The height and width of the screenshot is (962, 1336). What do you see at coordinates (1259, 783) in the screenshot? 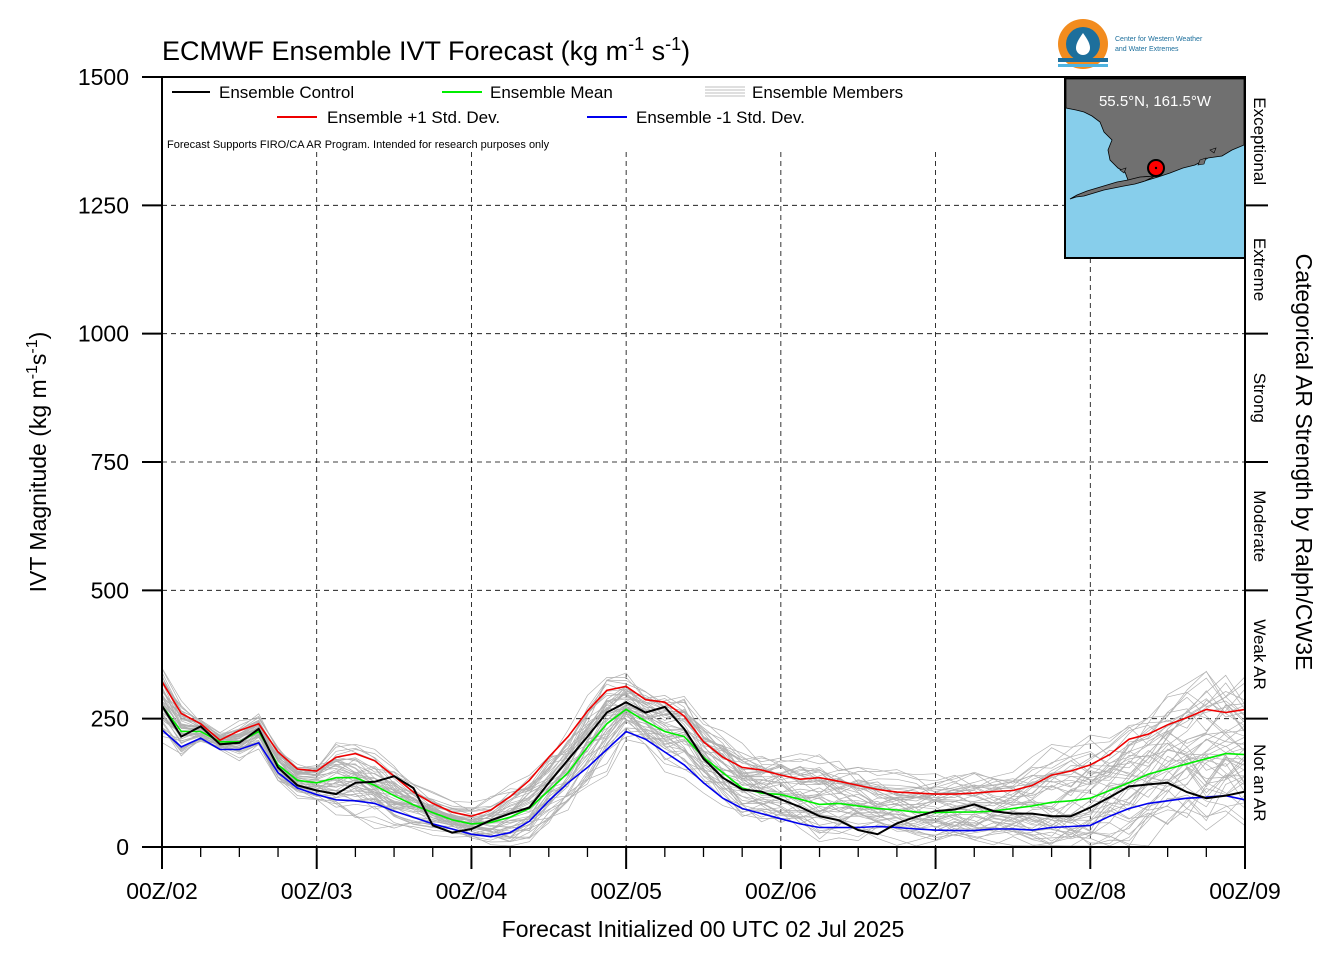
I see `ar-category-label: Not an AR` at bounding box center [1259, 783].